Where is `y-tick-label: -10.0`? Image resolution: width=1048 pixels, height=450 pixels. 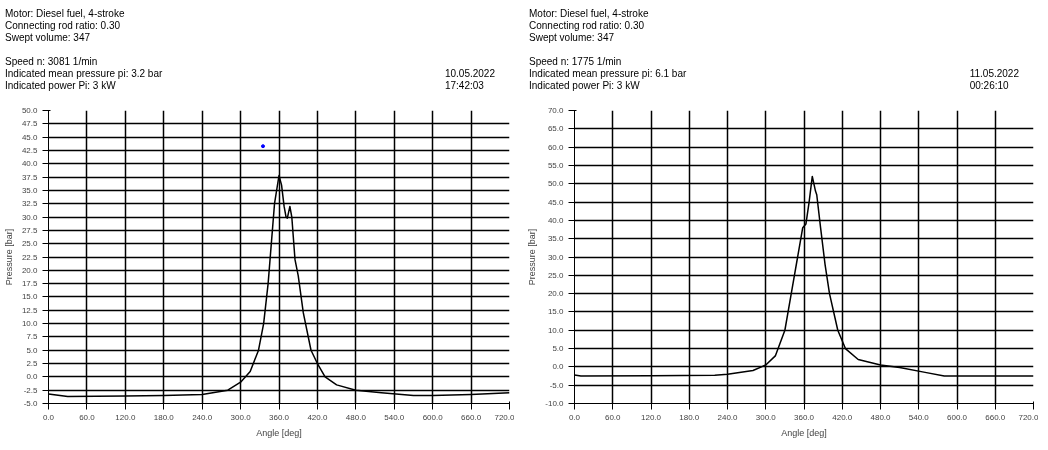
y-tick-label: -10.0 is located at coordinates (555, 403).